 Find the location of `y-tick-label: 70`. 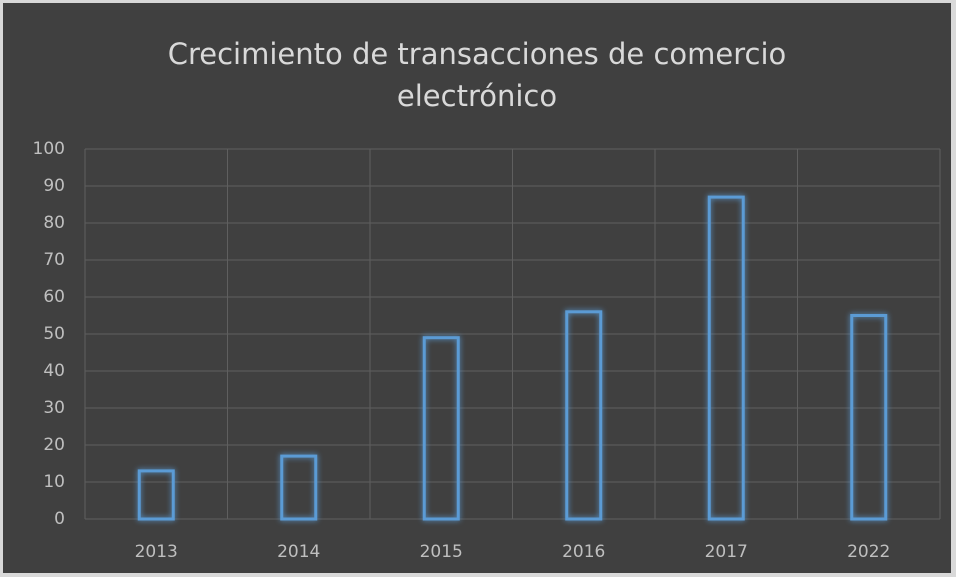

y-tick-label: 70 is located at coordinates (54, 260).